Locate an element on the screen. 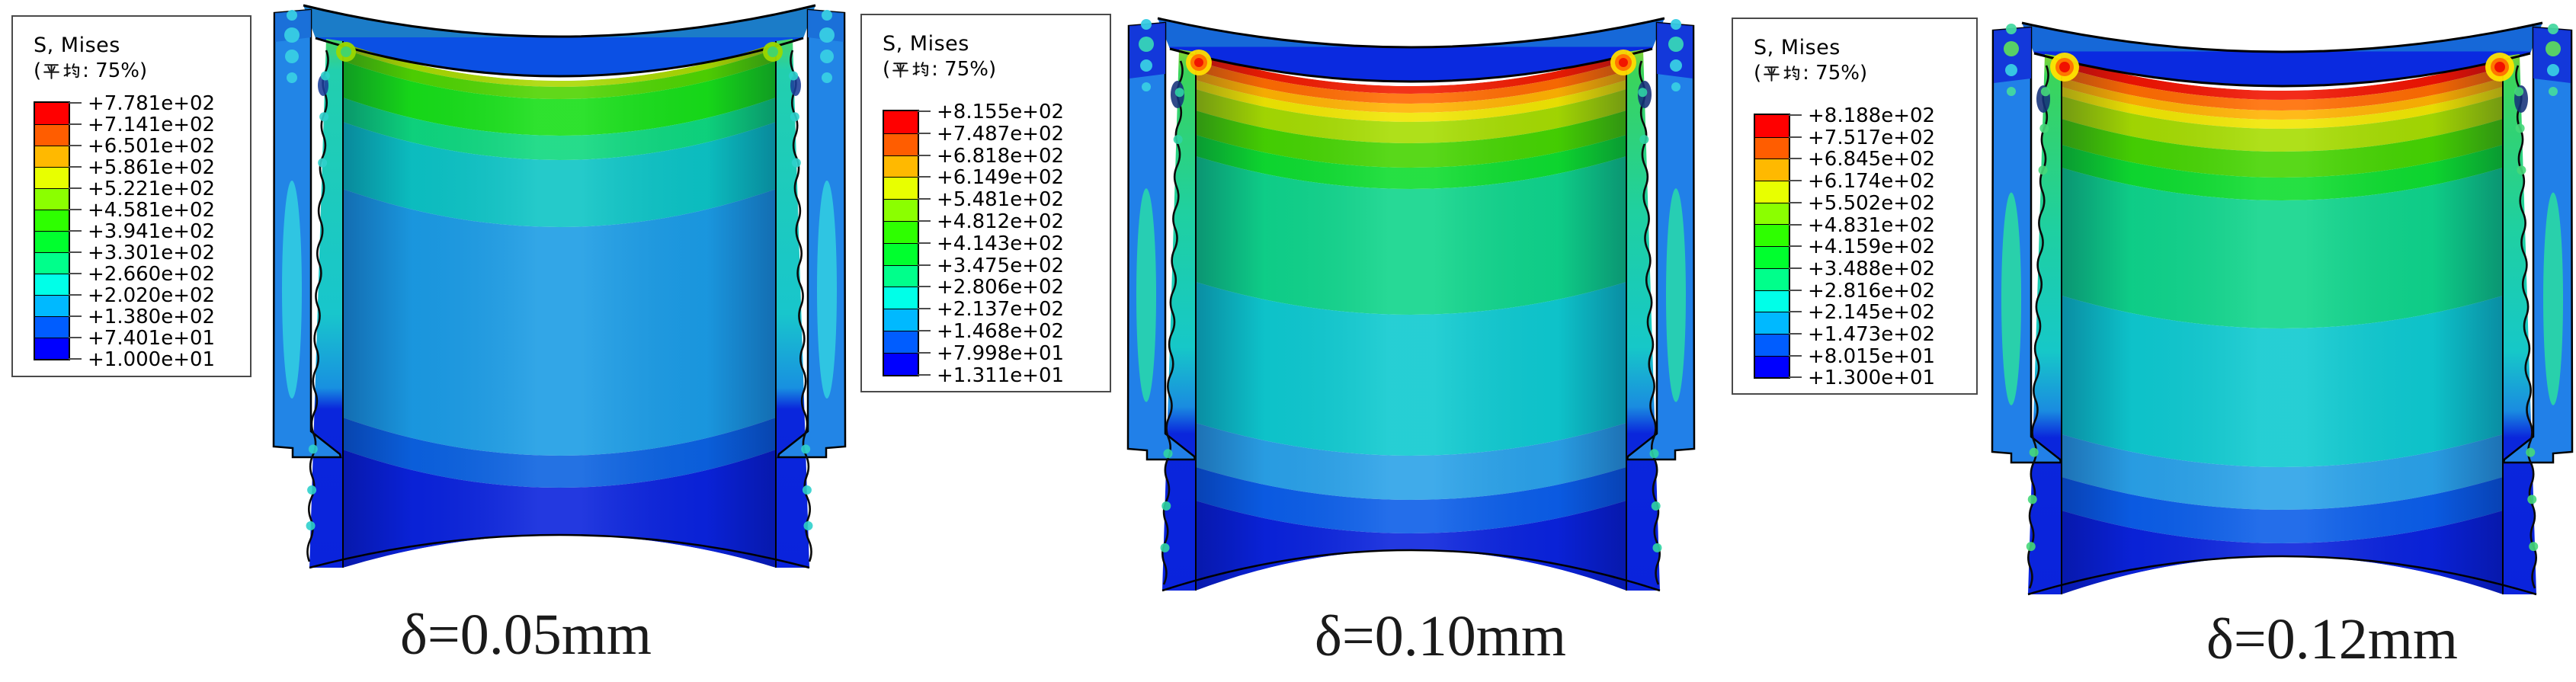 This screenshot has width=2576, height=682. legend-tick-label: +7.517e+02 is located at coordinates (1872, 137).